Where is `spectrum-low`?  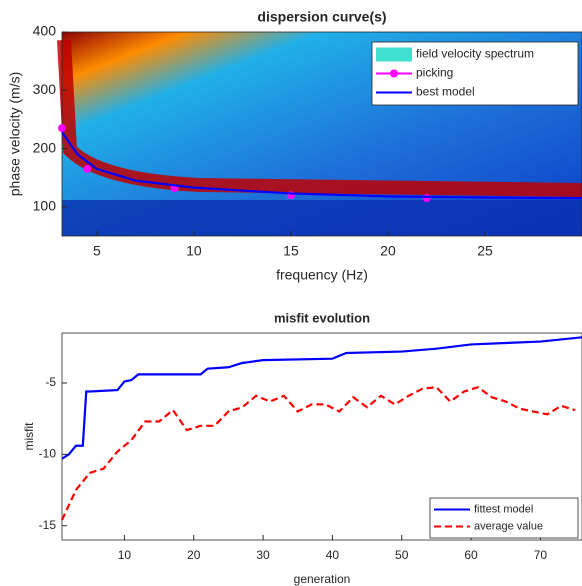
spectrum-low is located at coordinates (322, 218).